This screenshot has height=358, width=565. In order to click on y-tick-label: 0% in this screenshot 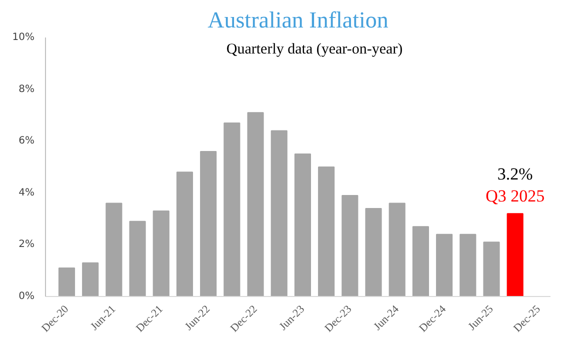, I will do `click(26, 296)`.